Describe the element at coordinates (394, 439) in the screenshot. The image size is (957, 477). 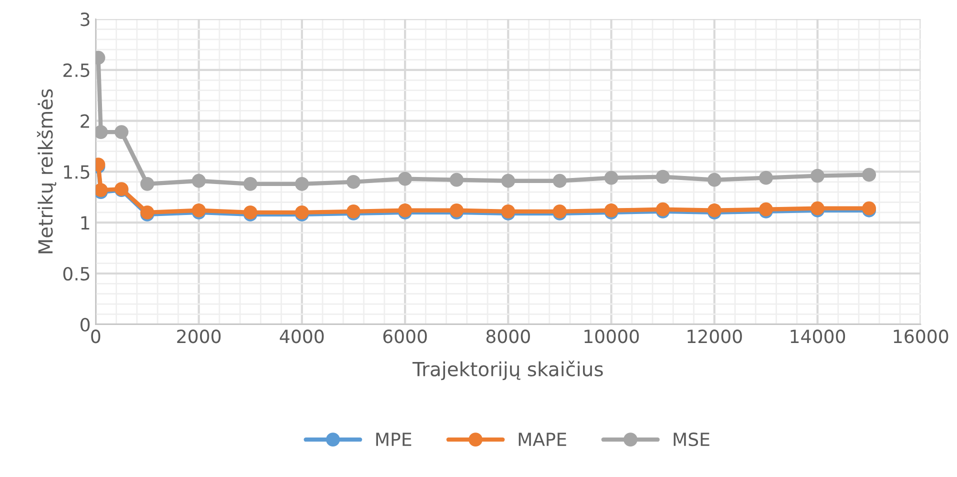
I see `legend-label: MPE` at that location.